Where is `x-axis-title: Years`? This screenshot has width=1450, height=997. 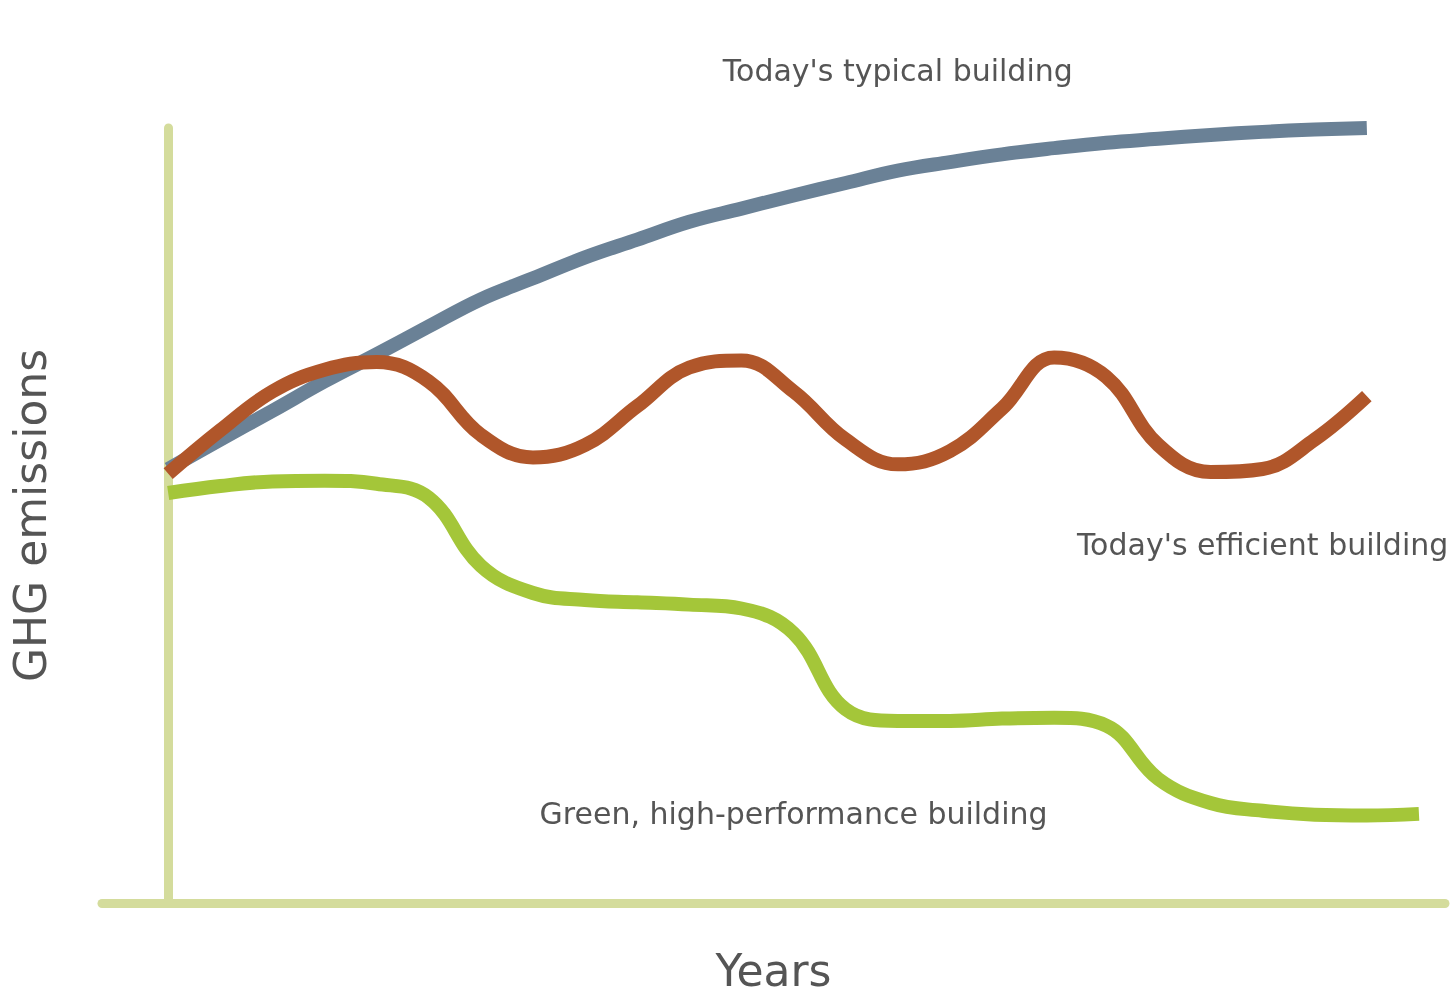
x-axis-title: Years is located at coordinates (773, 970).